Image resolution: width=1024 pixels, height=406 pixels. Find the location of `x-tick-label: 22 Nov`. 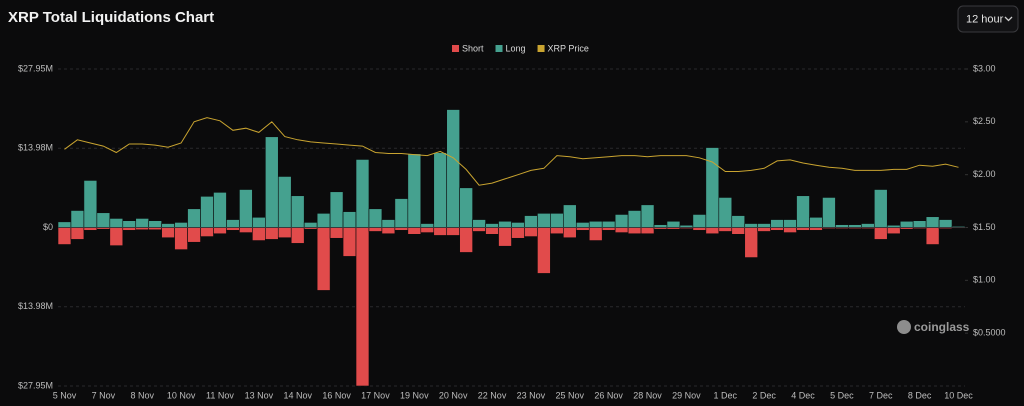

x-tick-label: 22 Nov is located at coordinates (492, 395).